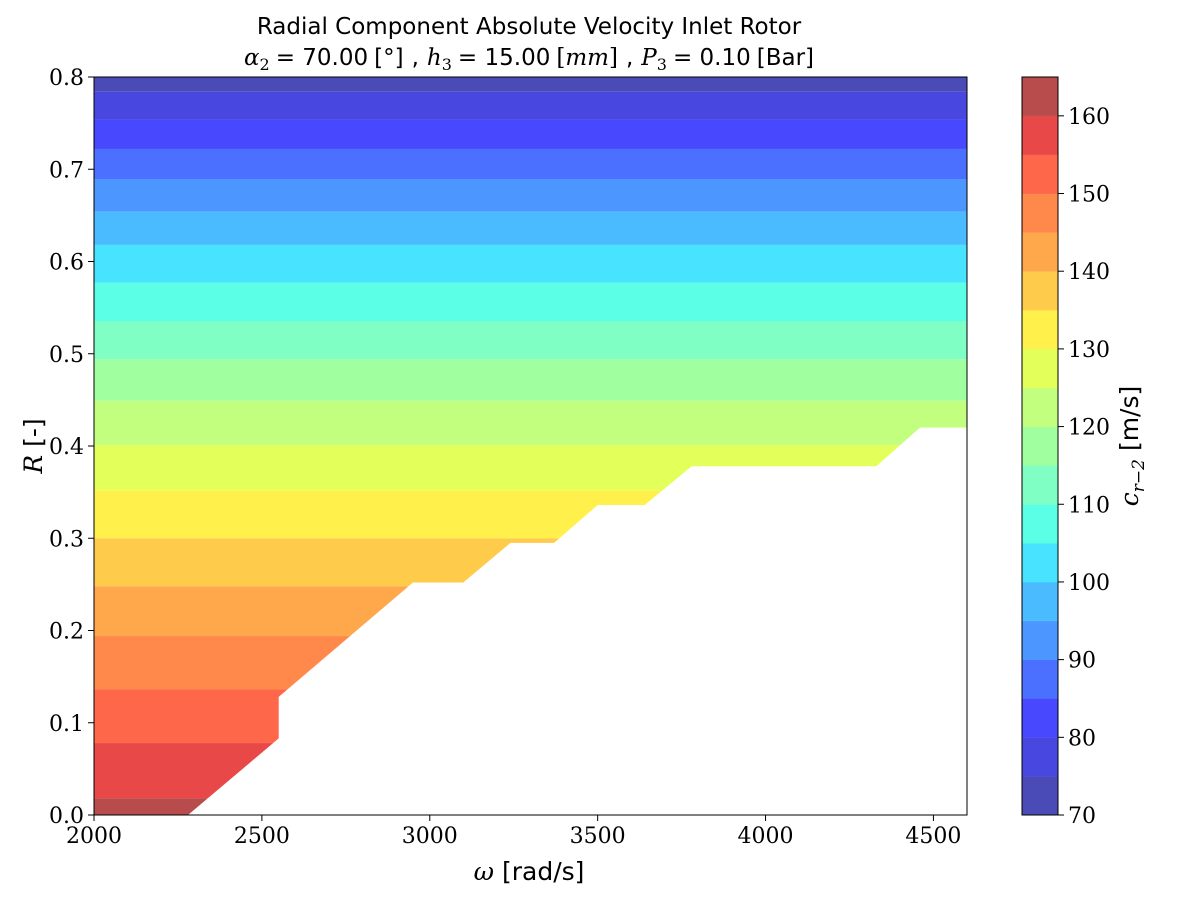  Describe the element at coordinates (66, 78) in the screenshot. I see `y-tick-label-8: 0.8` at that location.